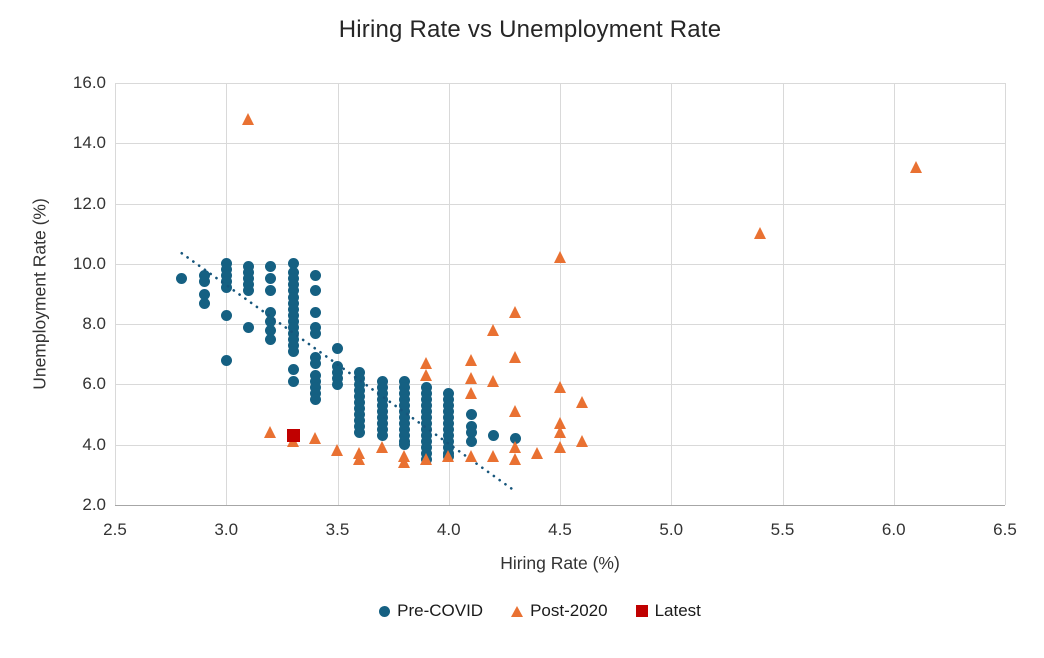 The width and height of the screenshot is (1044, 658). What do you see at coordinates (530, 29) in the screenshot?
I see `chart-title: Hiring Rate vs Unemployment Rate` at bounding box center [530, 29].